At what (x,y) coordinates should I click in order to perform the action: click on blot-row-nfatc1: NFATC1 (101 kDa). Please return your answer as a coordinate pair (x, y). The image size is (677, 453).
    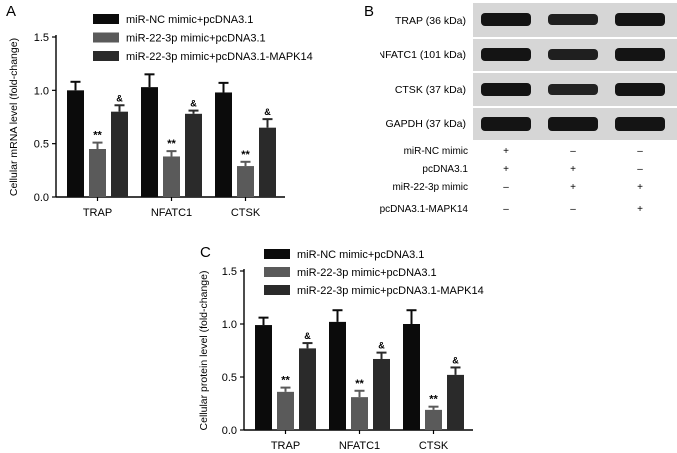
    Looking at the image, I should click on (527, 55).